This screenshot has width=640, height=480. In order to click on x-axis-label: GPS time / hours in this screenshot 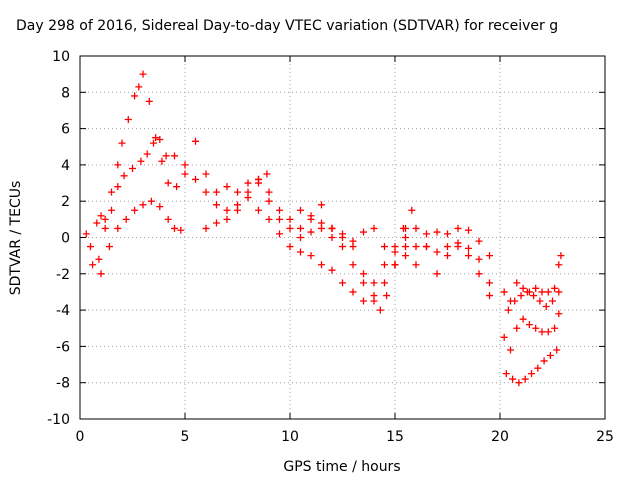, I will do `click(341, 467)`.